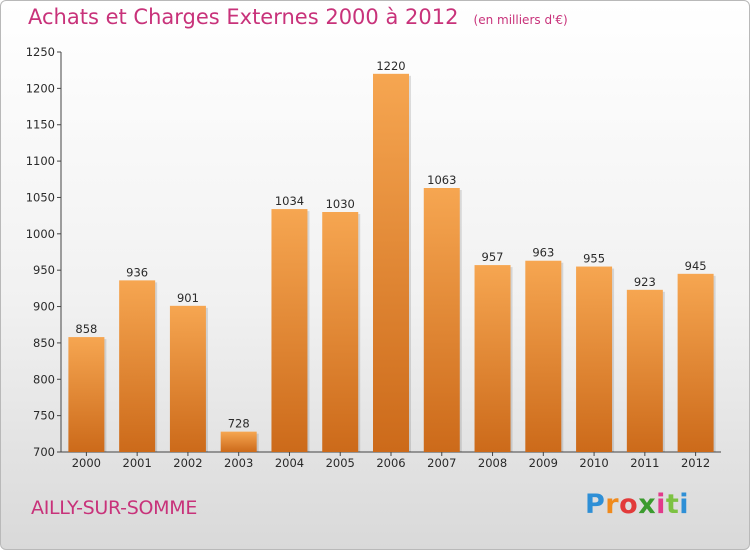  I want to click on x-tick-label: 2011, so click(644, 463).